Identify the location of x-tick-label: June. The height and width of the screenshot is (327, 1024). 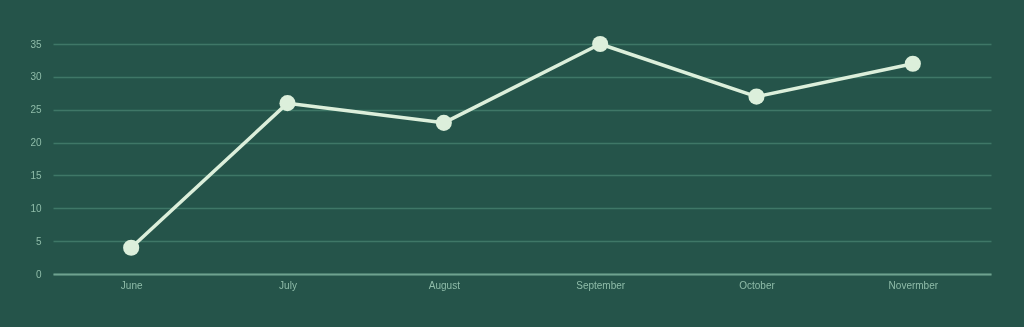
(131, 285).